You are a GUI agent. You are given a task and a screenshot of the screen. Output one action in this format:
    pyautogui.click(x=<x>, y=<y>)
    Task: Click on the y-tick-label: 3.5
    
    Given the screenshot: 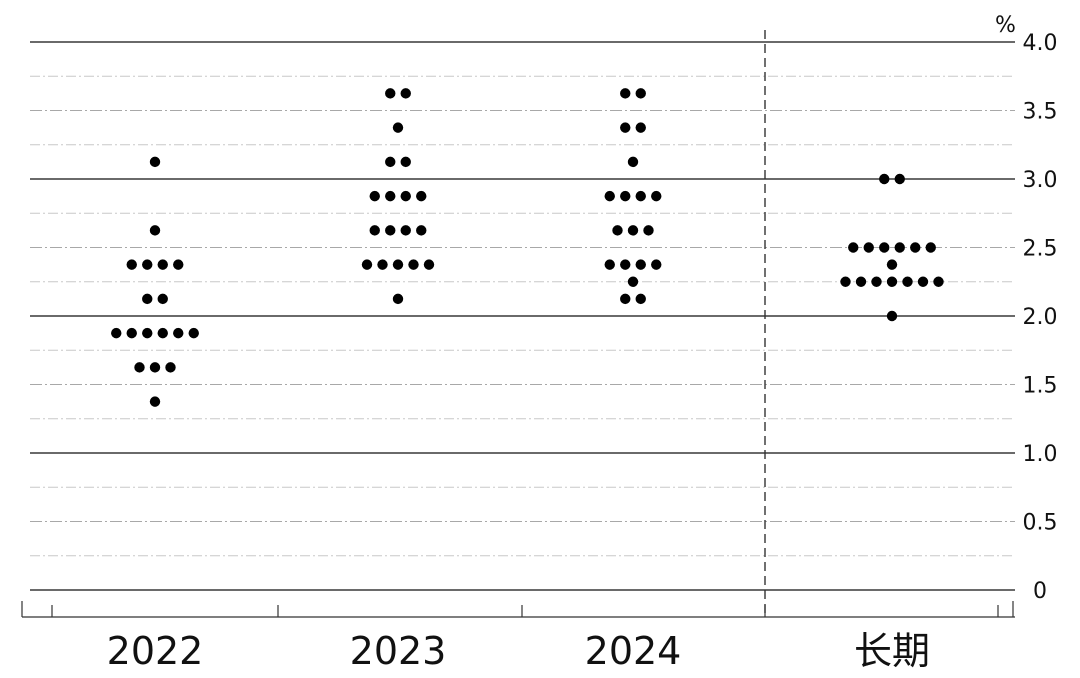 What is the action you would take?
    pyautogui.click(x=1040, y=112)
    